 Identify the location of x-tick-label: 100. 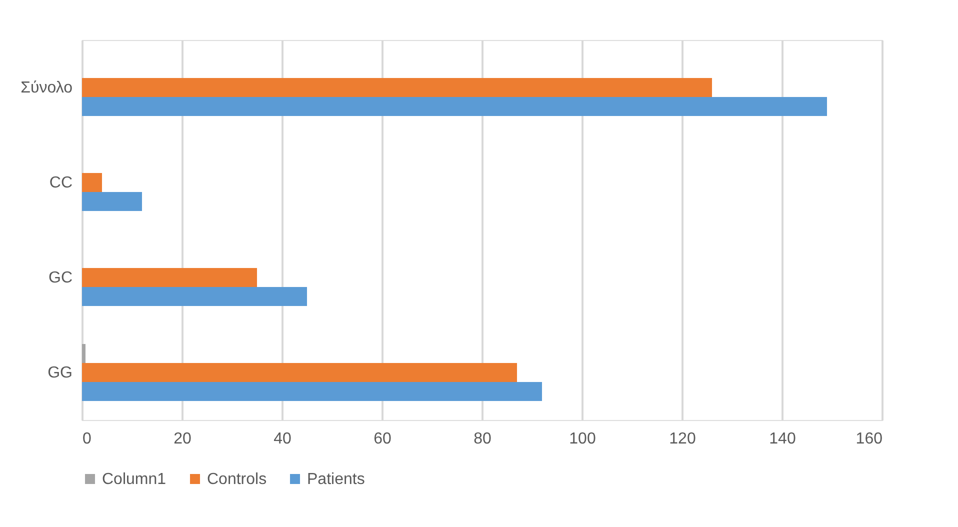
(582, 439).